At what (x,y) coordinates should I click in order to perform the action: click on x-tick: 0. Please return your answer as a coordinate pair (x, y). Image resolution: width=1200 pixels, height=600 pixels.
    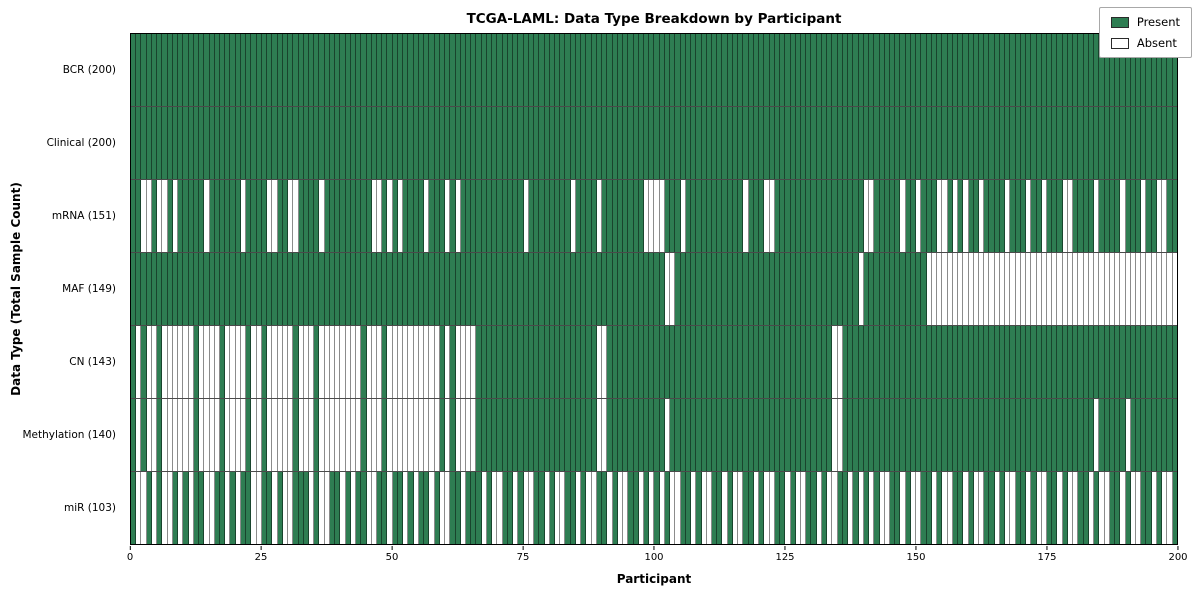
    Looking at the image, I should click on (130, 554).